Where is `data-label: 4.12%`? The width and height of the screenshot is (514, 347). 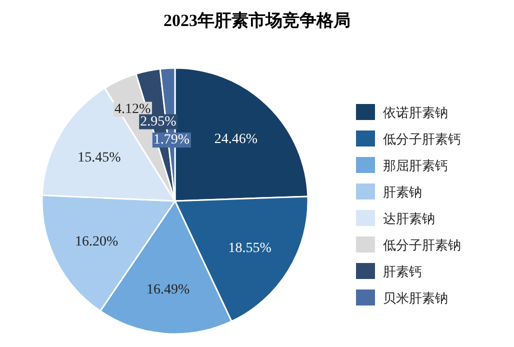 data-label: 4.12% is located at coordinates (132, 109).